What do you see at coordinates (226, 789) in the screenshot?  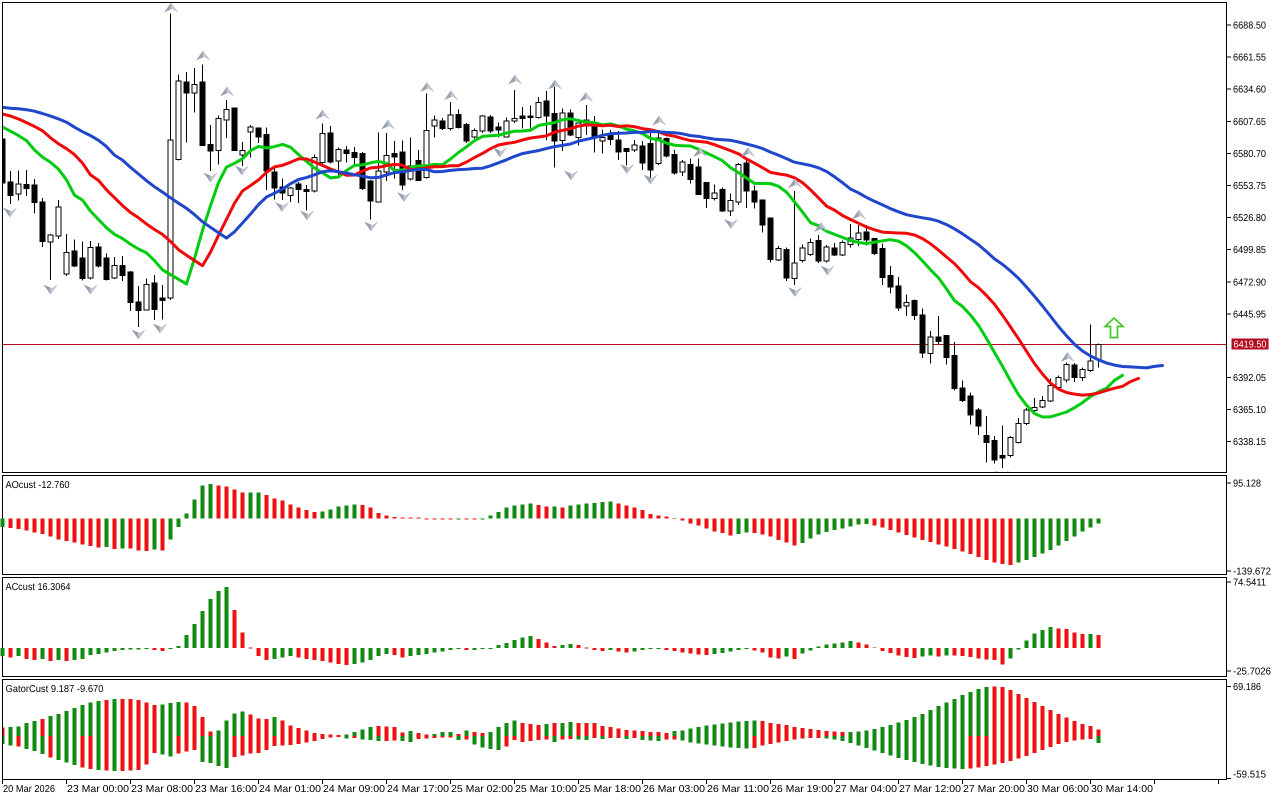 I see `svg-text: 23 Mar 16:00` at bounding box center [226, 789].